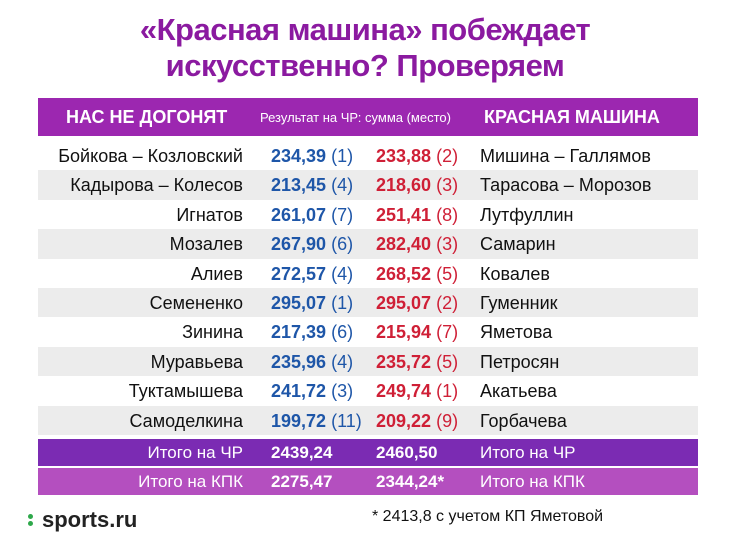 Image resolution: width=730 pixels, height=537 pixels. What do you see at coordinates (209, 214) in the screenshot?
I see `left-name: Игнатов` at bounding box center [209, 214].